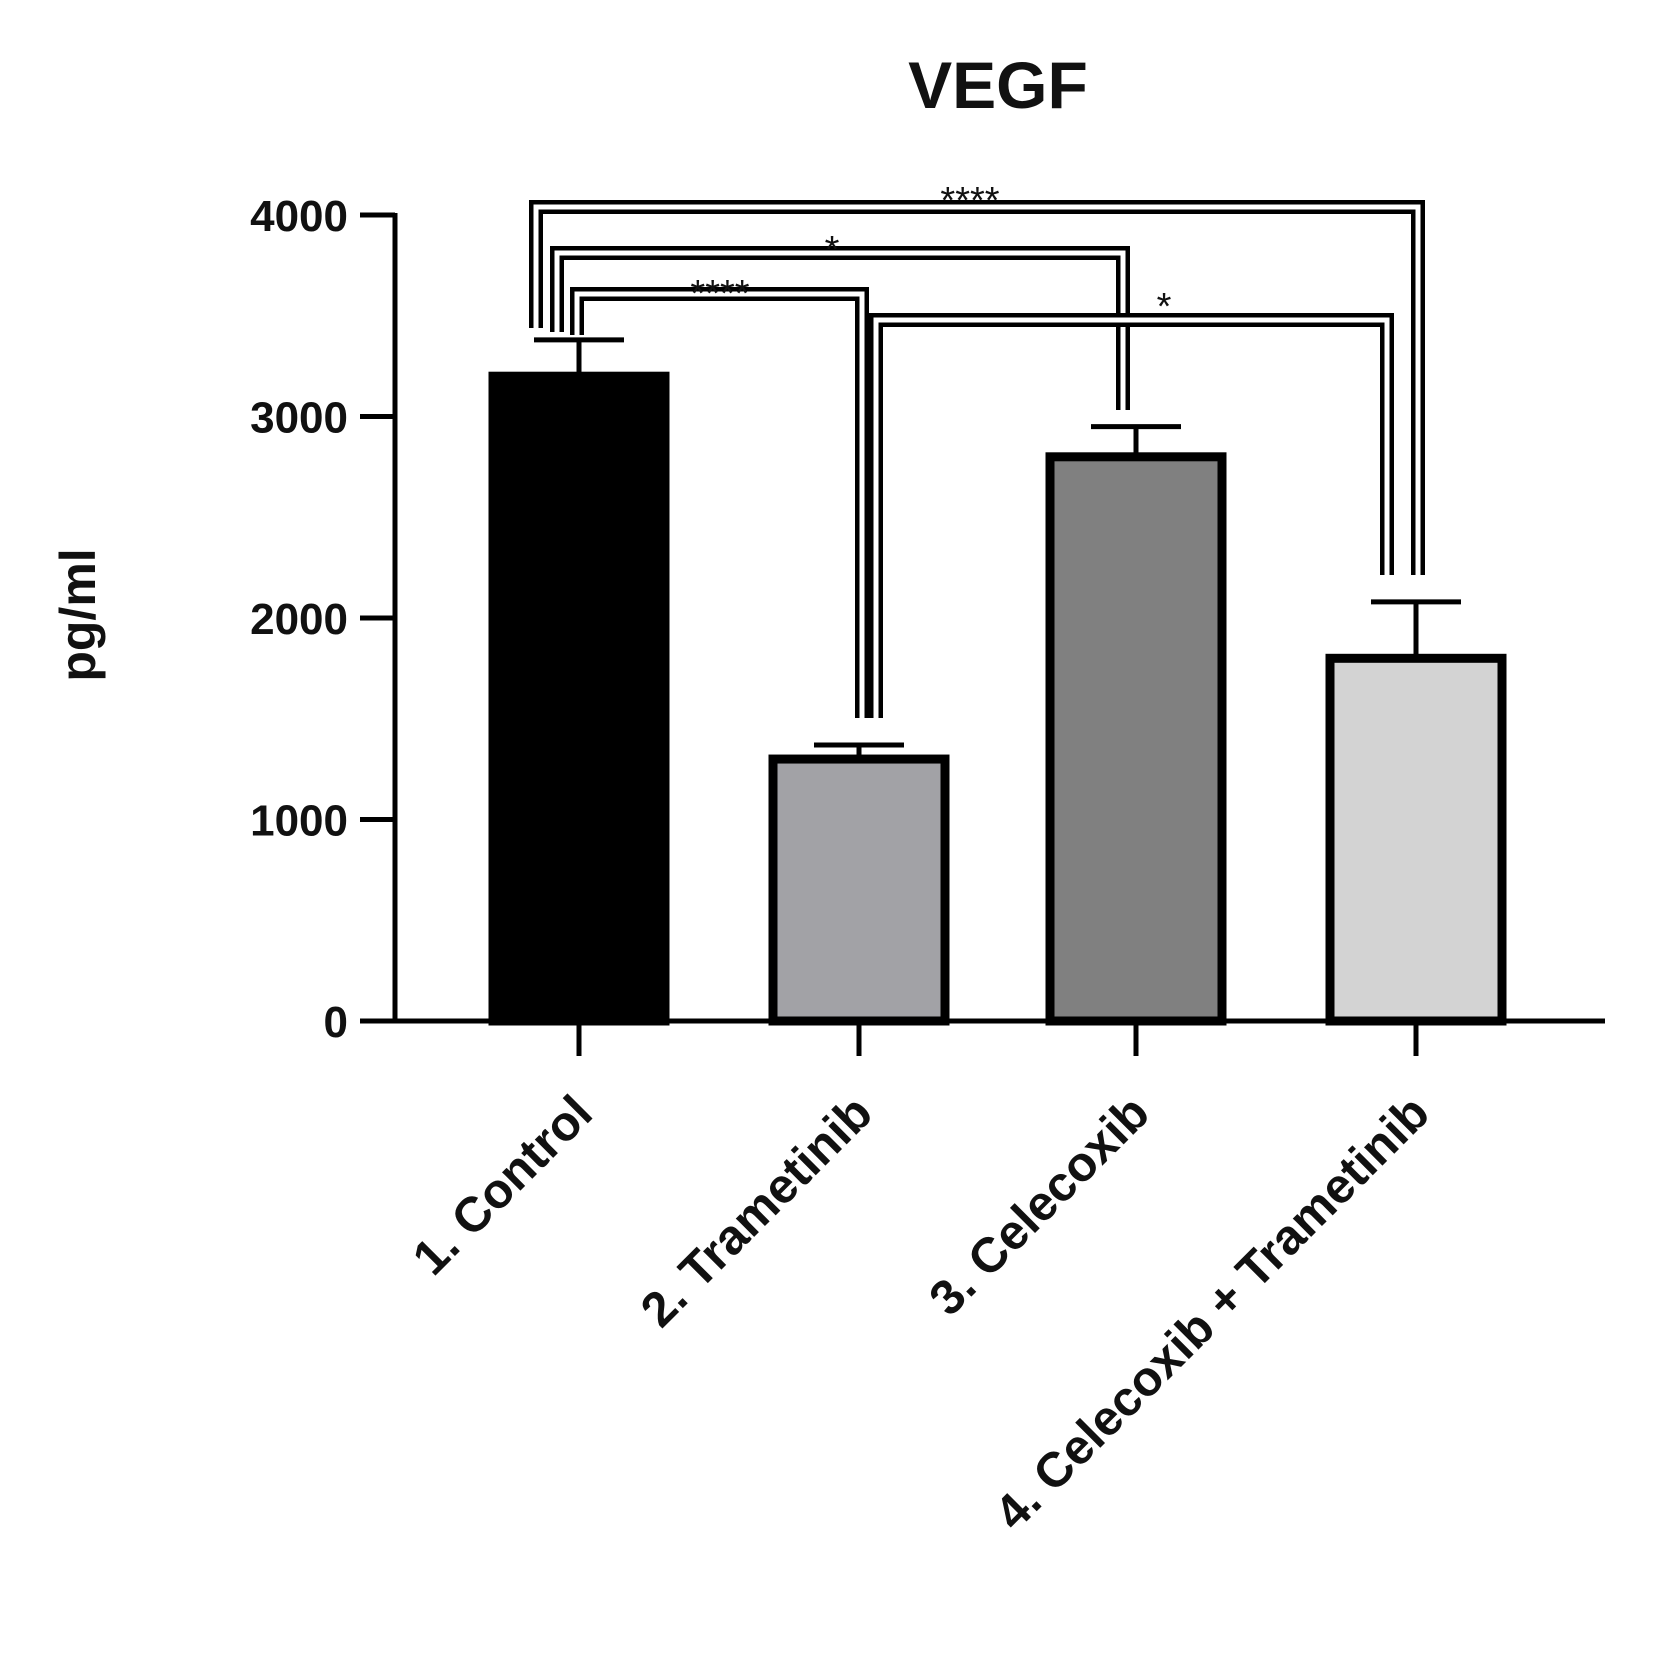  Describe the element at coordinates (719, 294) in the screenshot. I see `significance-label-3: ****` at that location.